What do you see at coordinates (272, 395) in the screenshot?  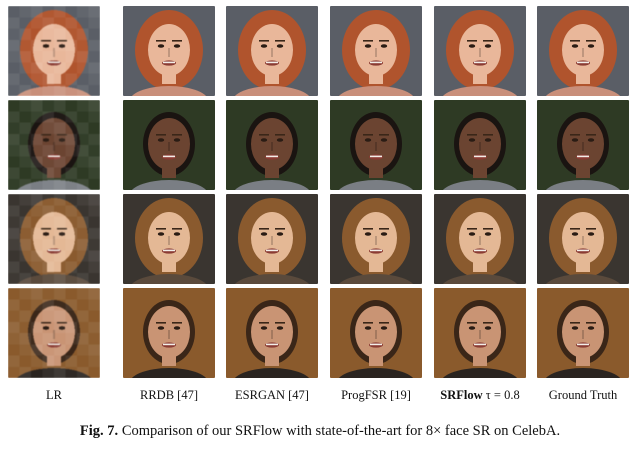 I see `column-label: ESRGAN [47]` at bounding box center [272, 395].